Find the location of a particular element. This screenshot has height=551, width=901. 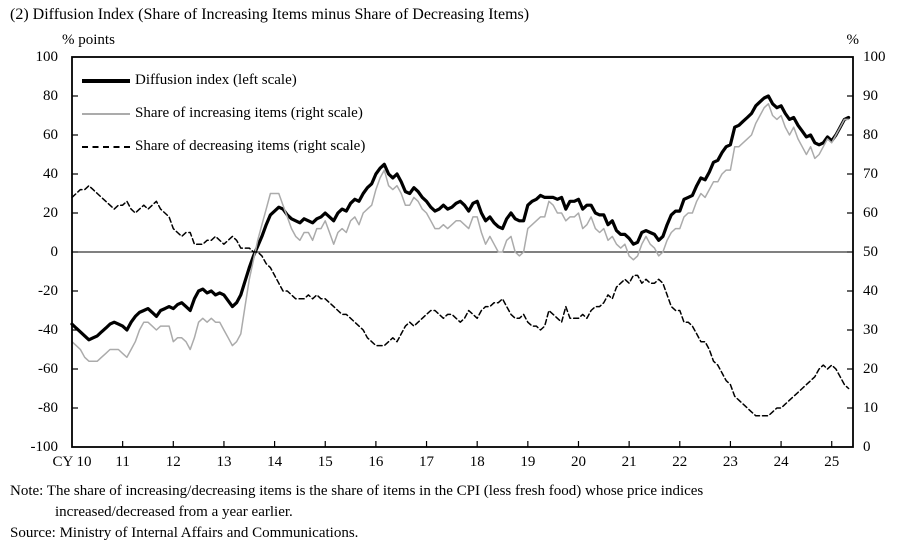

x-axis-tick-label: 24 is located at coordinates (781, 462).